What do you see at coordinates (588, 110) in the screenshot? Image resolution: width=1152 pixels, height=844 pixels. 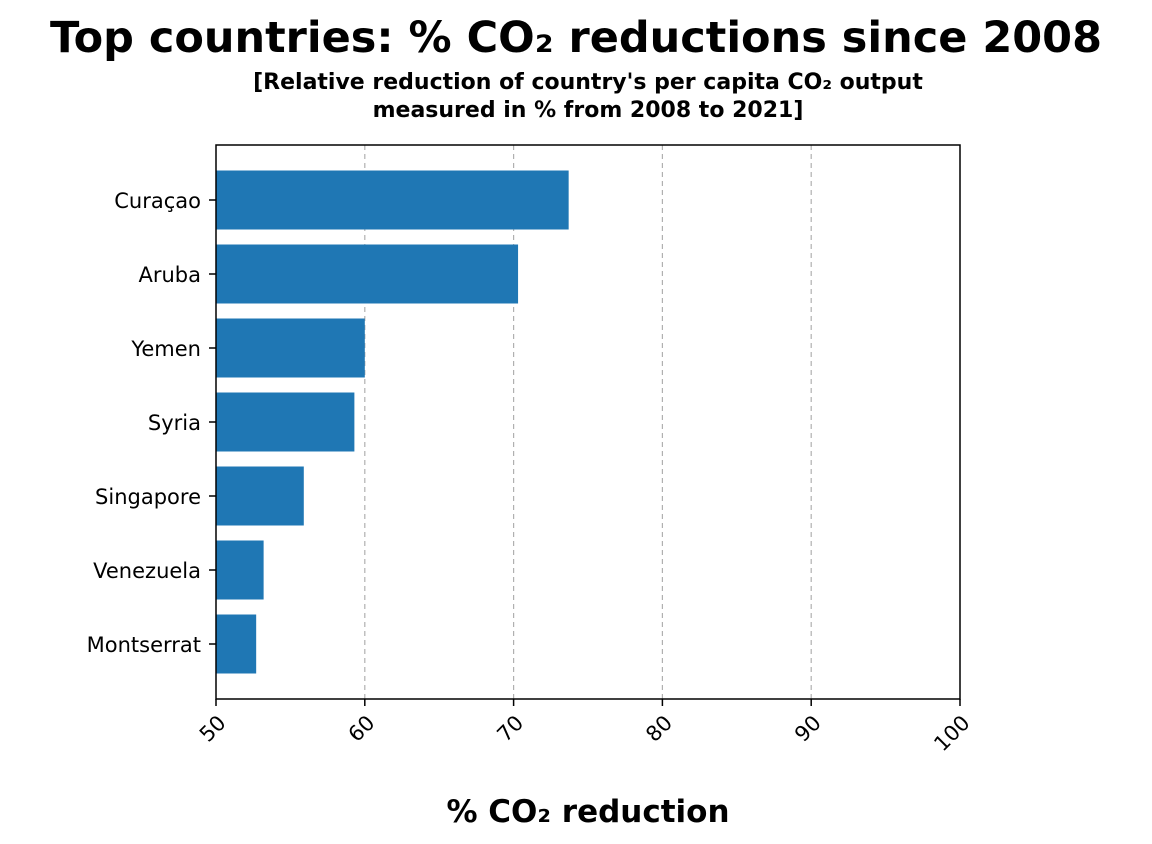 I see `chart-subtitle-line-2: measured in % from 2008 to 2021]` at bounding box center [588, 110].